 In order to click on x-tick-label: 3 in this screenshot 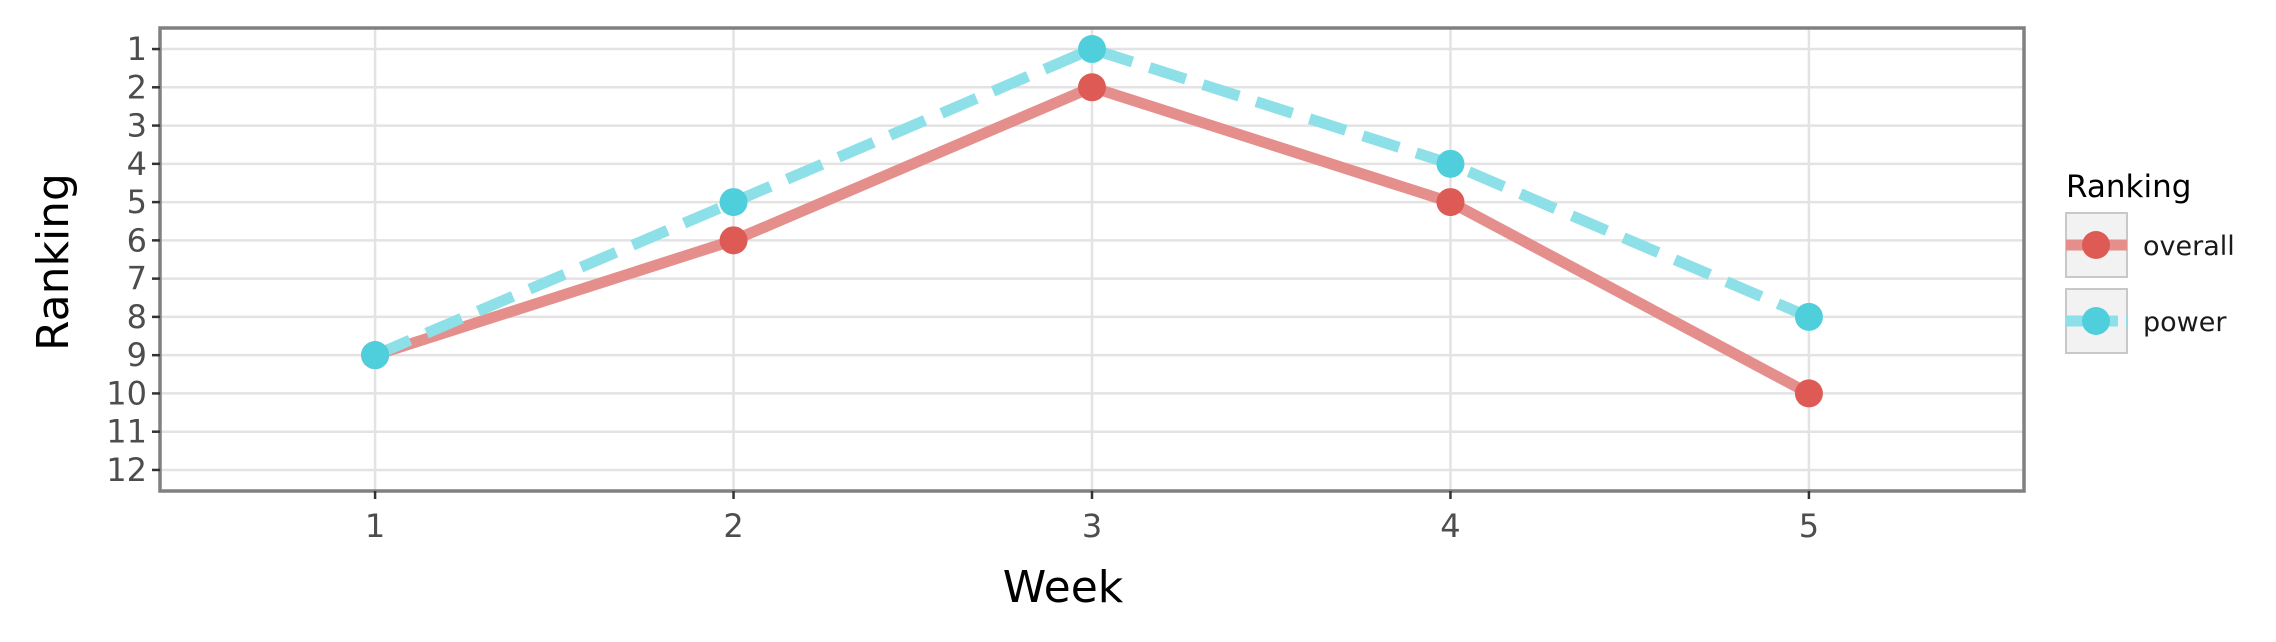, I will do `click(1092, 526)`.